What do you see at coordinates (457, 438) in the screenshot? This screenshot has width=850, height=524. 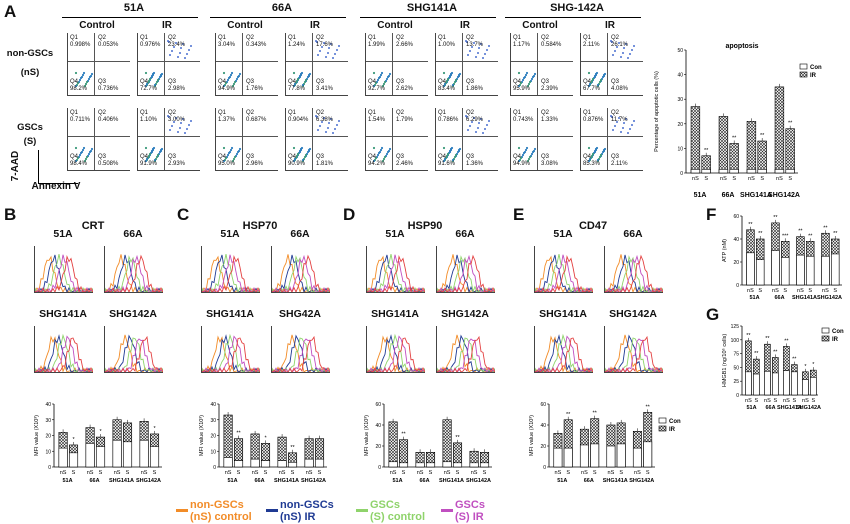 I see `significance: **` at bounding box center [457, 438].